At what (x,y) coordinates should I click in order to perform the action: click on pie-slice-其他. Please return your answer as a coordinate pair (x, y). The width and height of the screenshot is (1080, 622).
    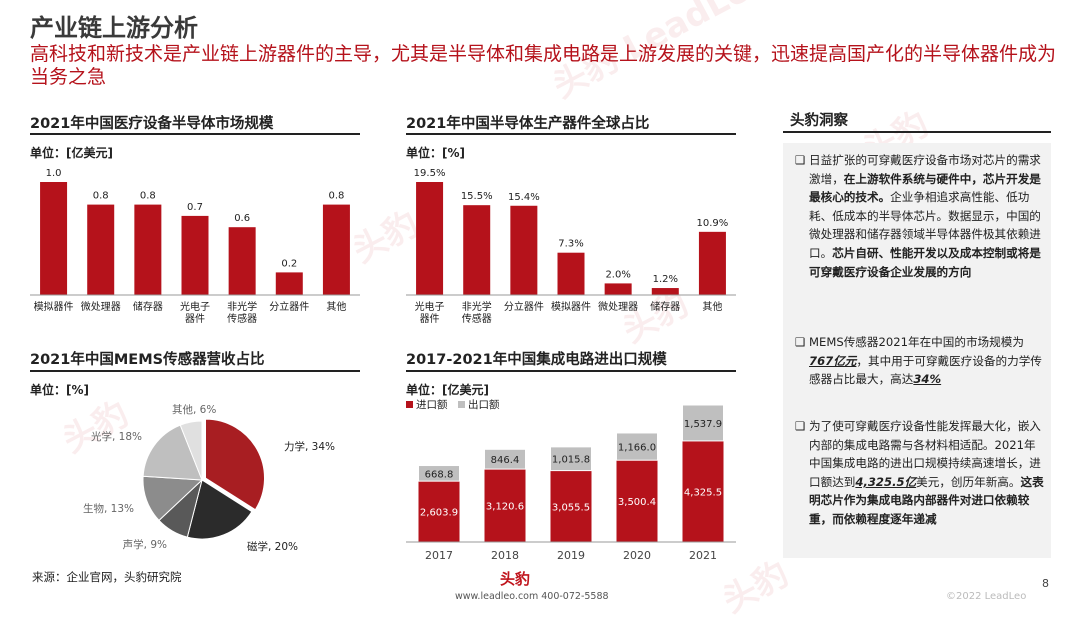
    Looking at the image, I should click on (191, 450).